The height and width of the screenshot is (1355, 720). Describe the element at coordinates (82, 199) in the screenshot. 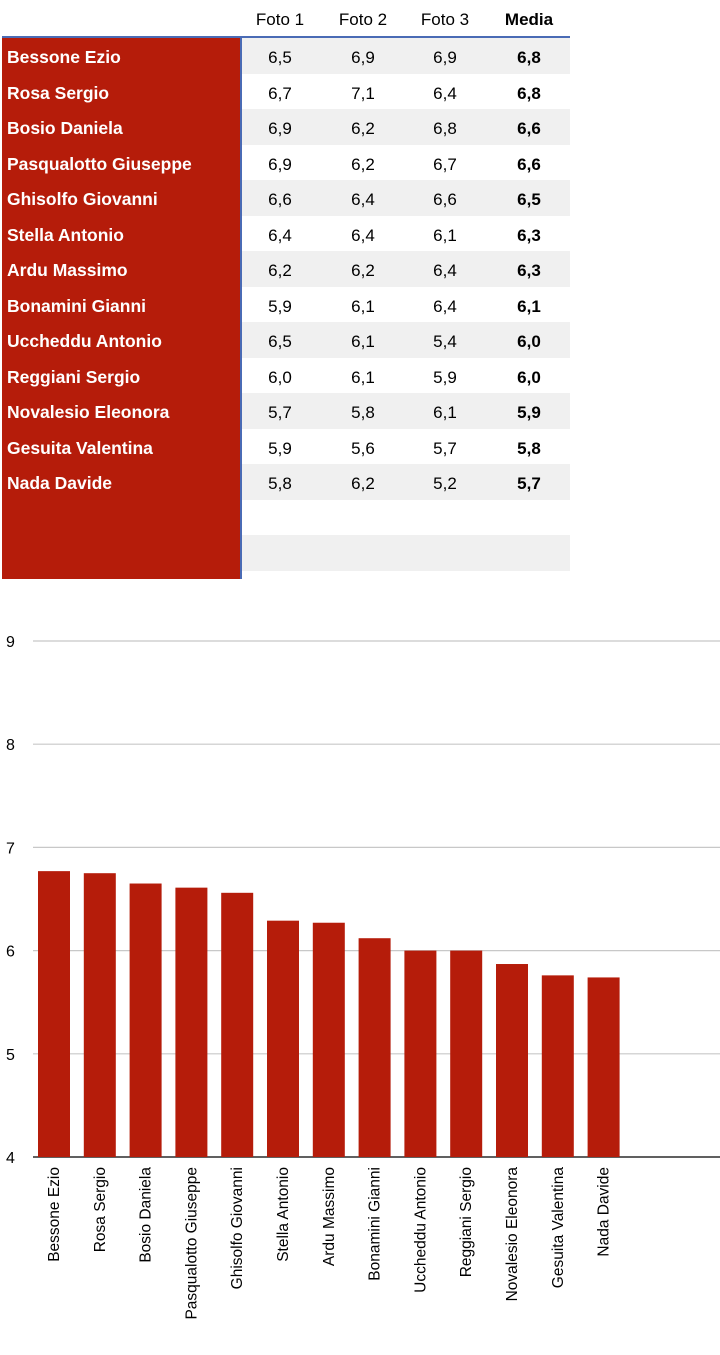

I see `row-name: Ghisolfo Giovanni` at that location.